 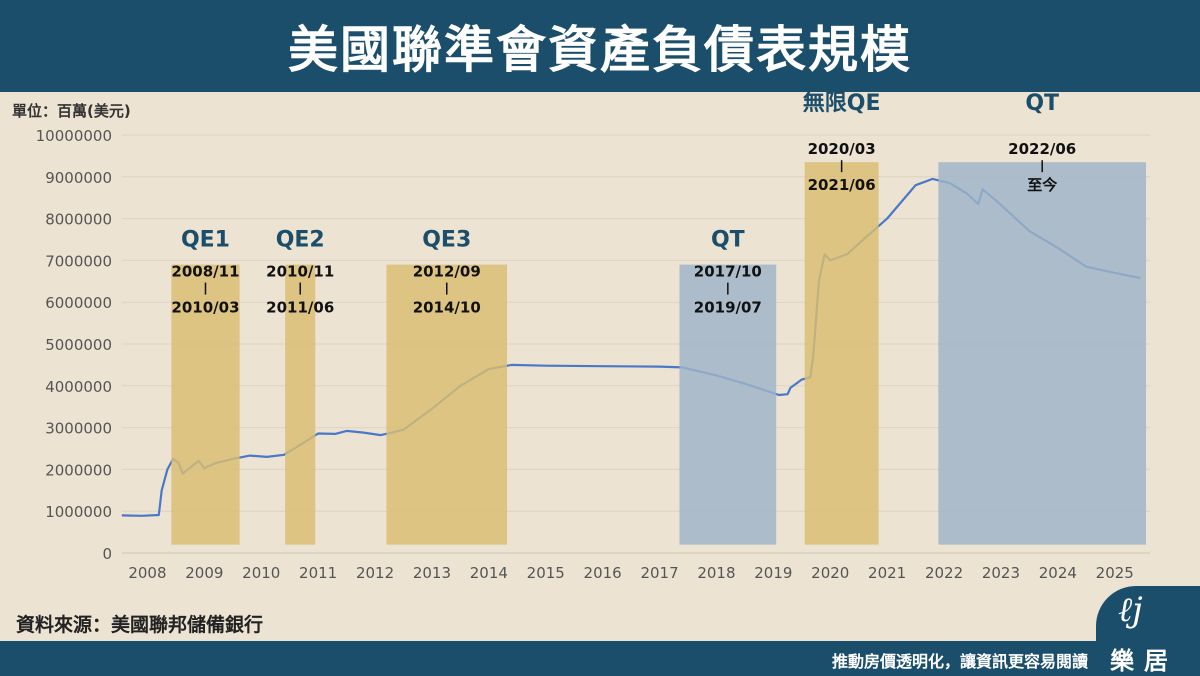 I want to click on y-tick-label: 7000000, so click(x=78, y=261).